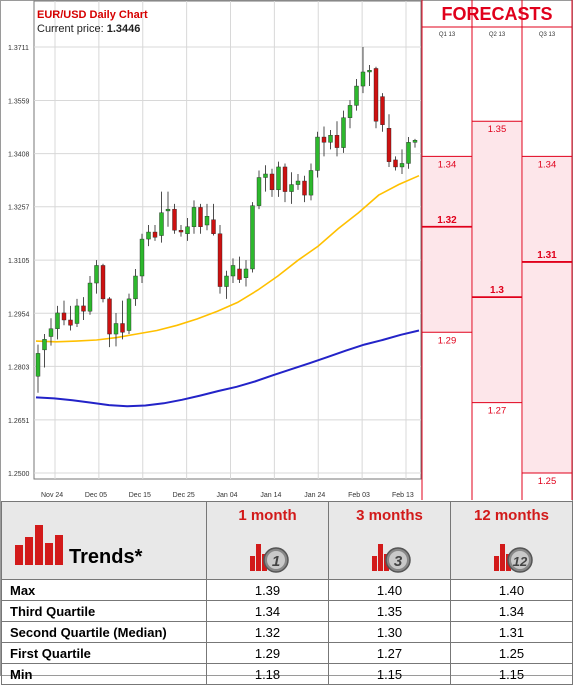 This screenshot has height=685, width=573. Describe the element at coordinates (104, 540) in the screenshot. I see `trends-title-cell: Trends*` at that location.